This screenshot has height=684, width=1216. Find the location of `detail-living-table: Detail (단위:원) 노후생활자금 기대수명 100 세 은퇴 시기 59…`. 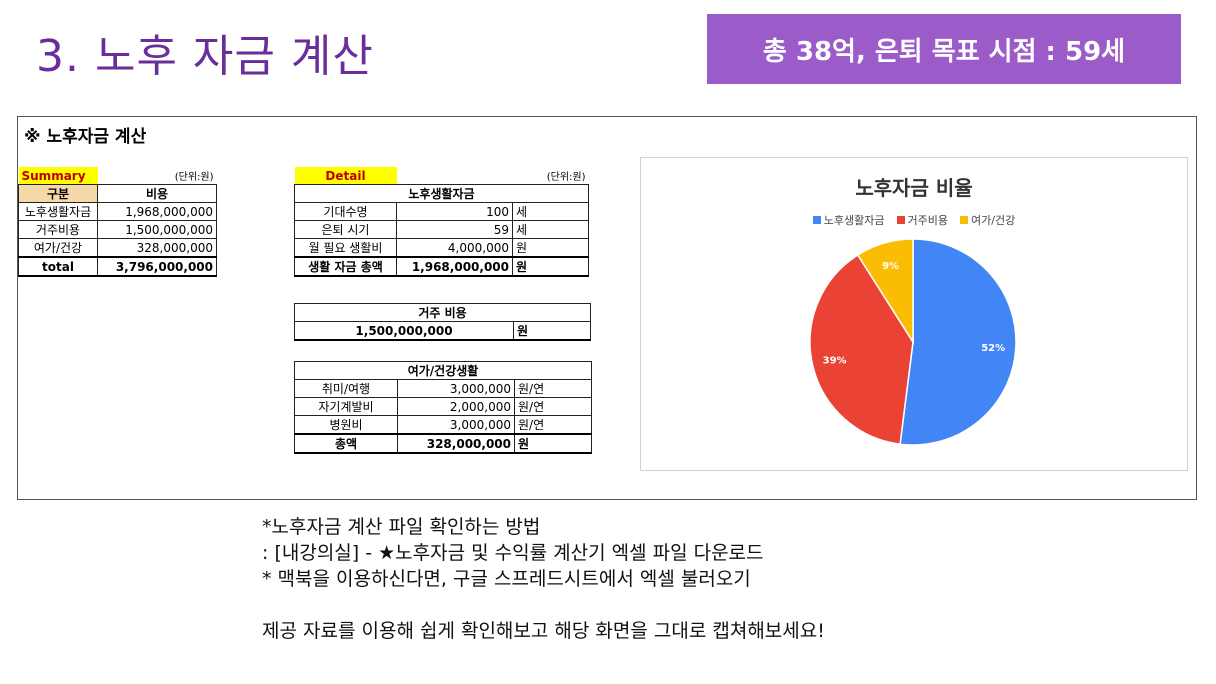

detail-living-table: Detail (단위:원) 노후생활자금 기대수명 100 세 은퇴 시기 59… is located at coordinates (441, 222).